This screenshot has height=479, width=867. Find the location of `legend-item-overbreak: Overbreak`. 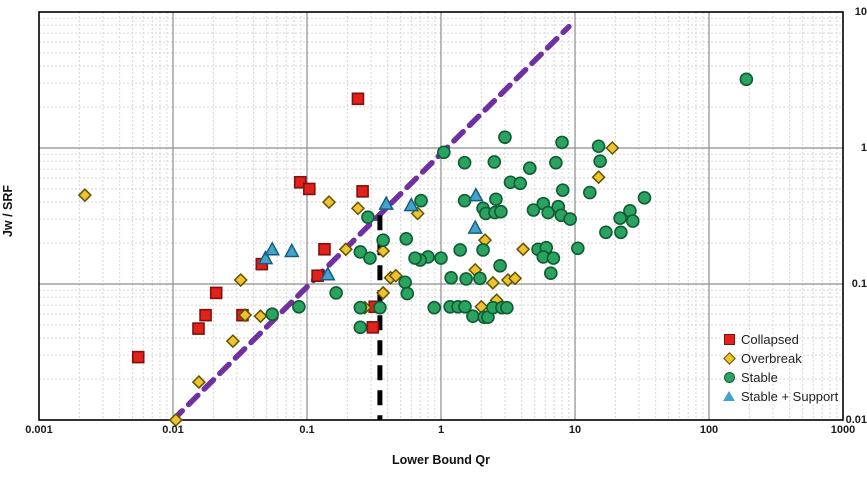

legend-item-overbreak: Overbreak is located at coordinates (780, 358).